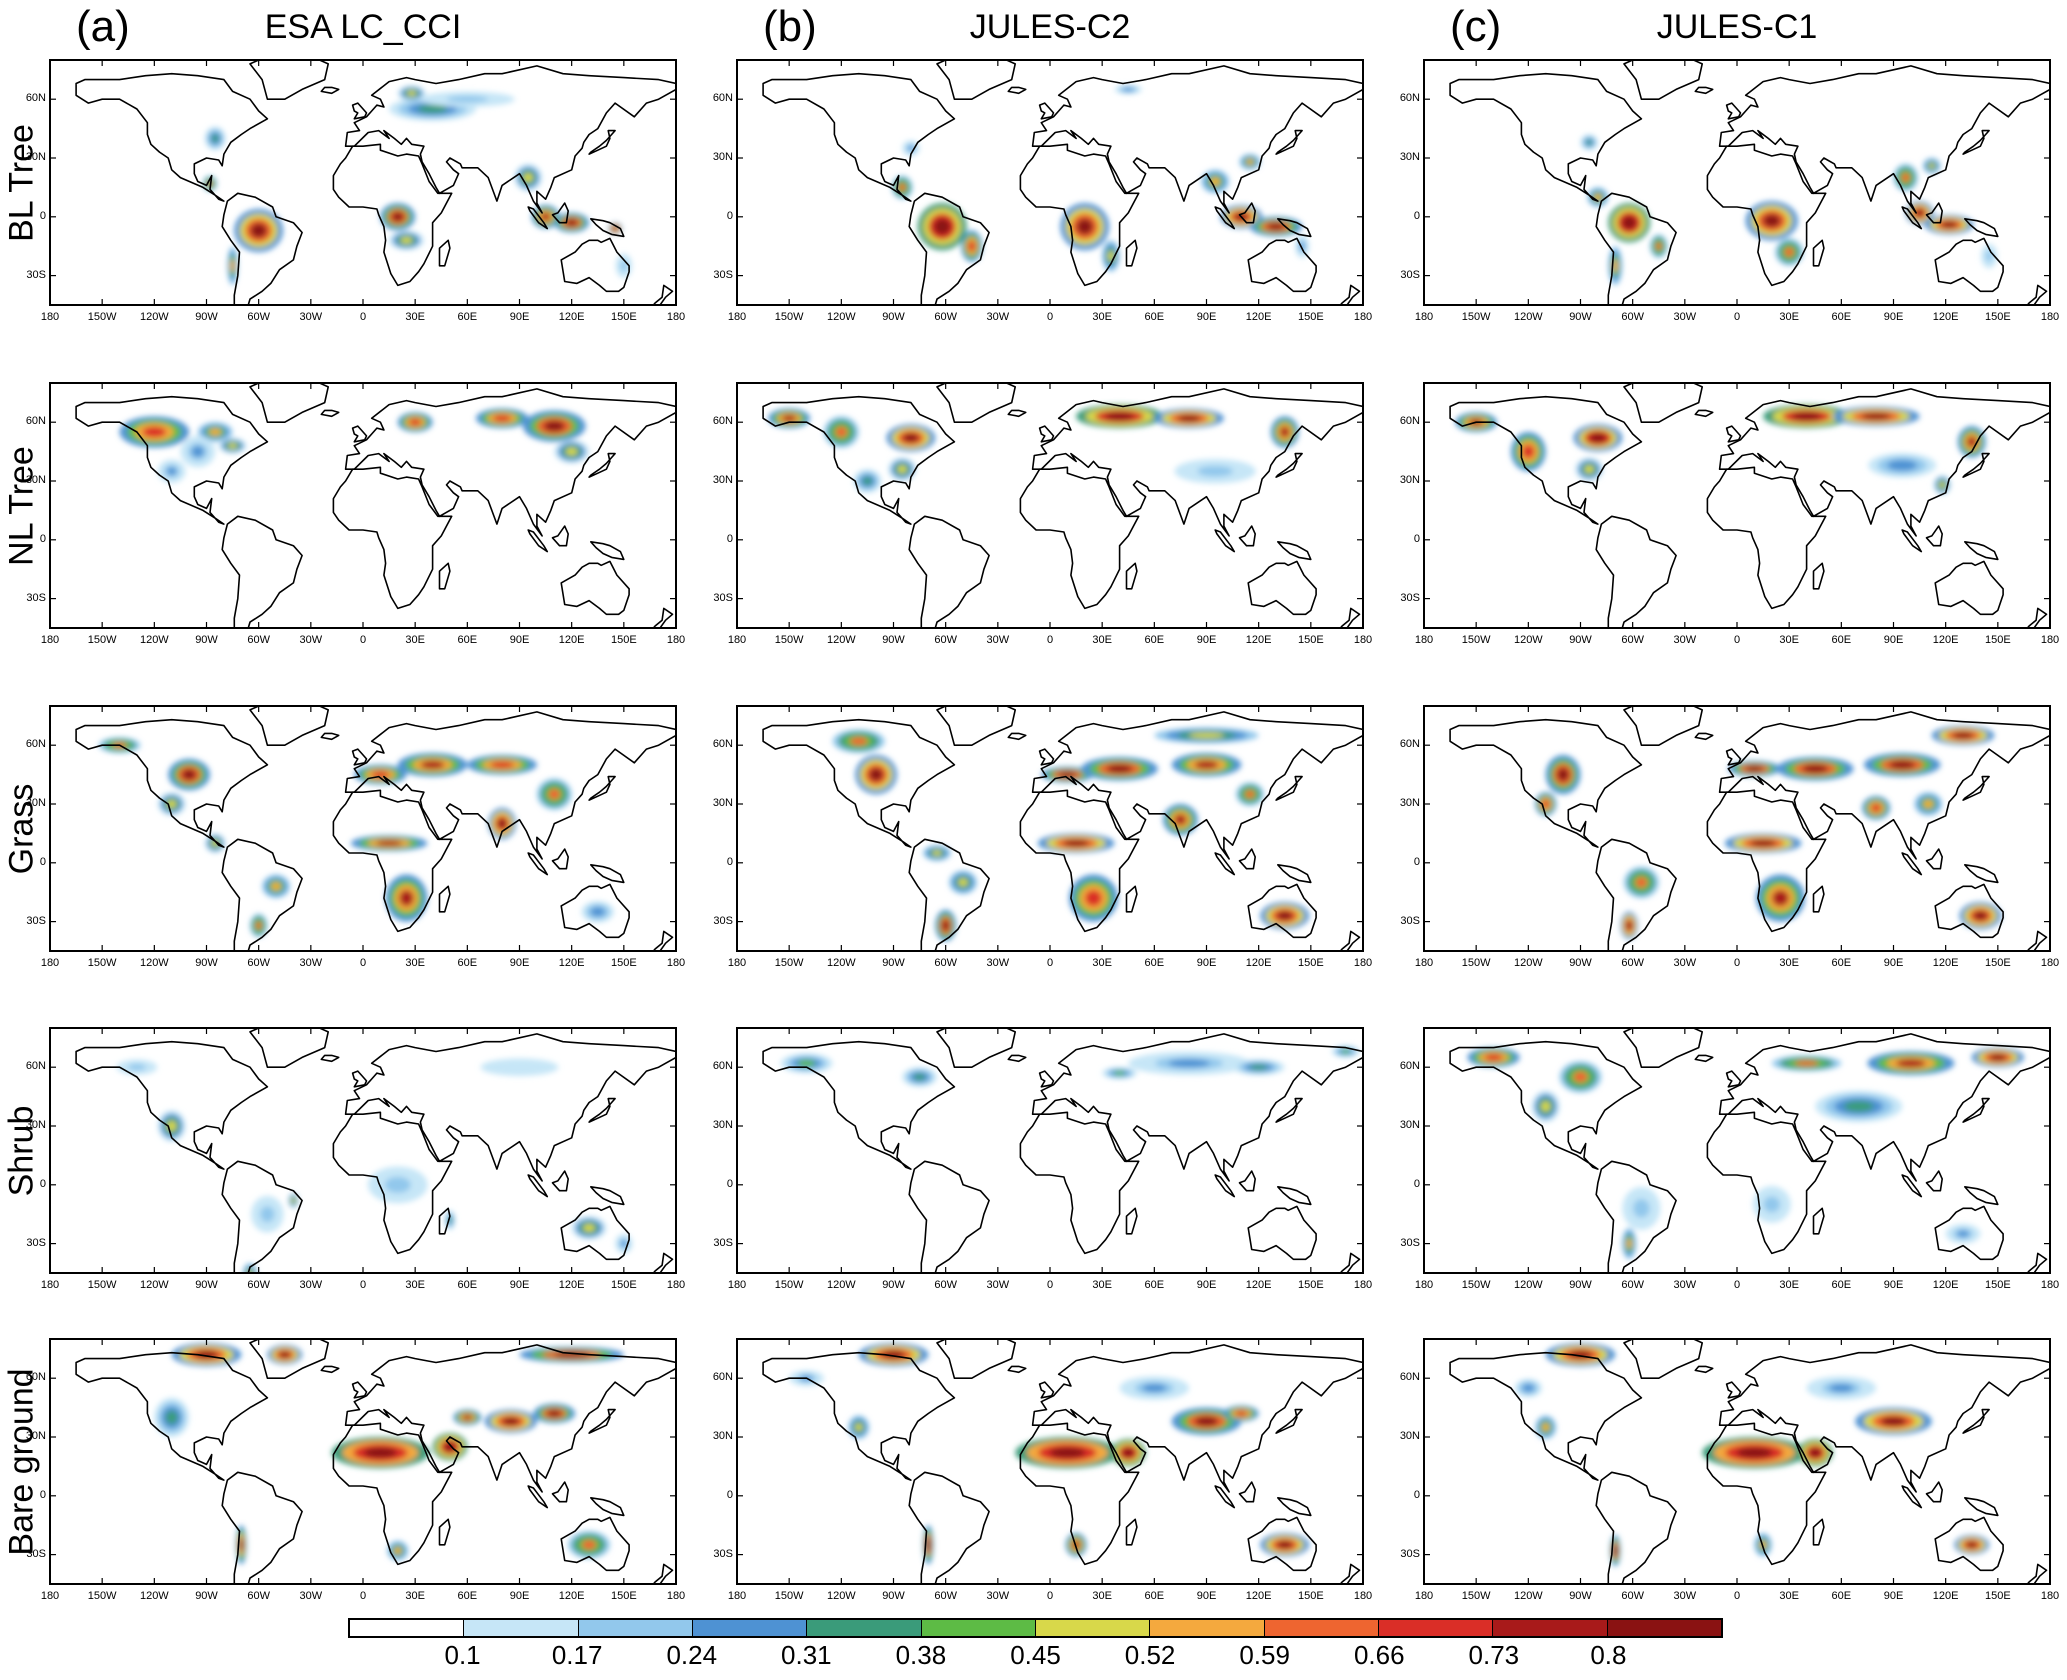  Describe the element at coordinates (1035, 1655) in the screenshot. I see `colorbar-tick-label: 0.45` at that location.